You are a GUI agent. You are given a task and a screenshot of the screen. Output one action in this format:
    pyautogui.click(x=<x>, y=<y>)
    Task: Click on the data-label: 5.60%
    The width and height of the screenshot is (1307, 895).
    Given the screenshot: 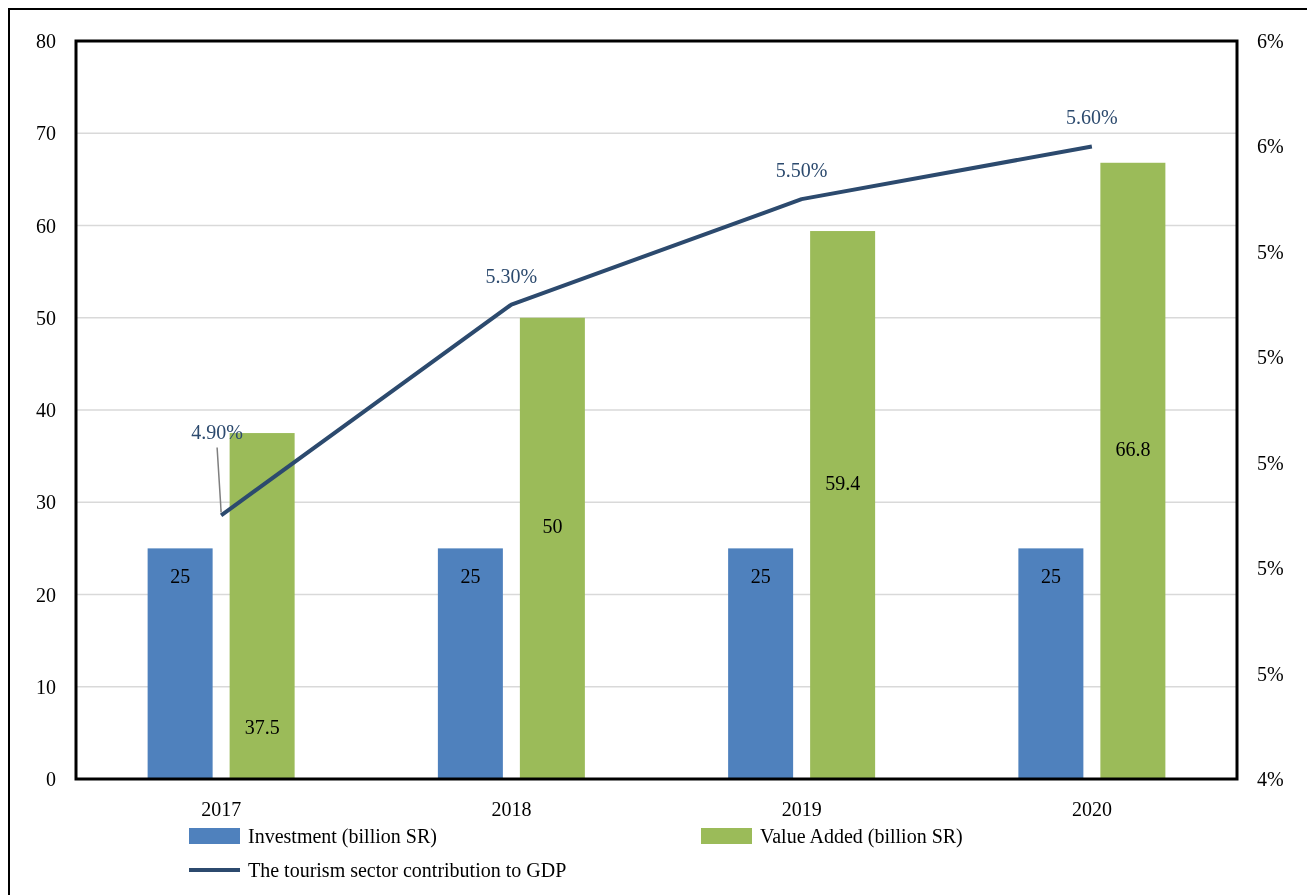 What is the action you would take?
    pyautogui.click(x=1092, y=117)
    